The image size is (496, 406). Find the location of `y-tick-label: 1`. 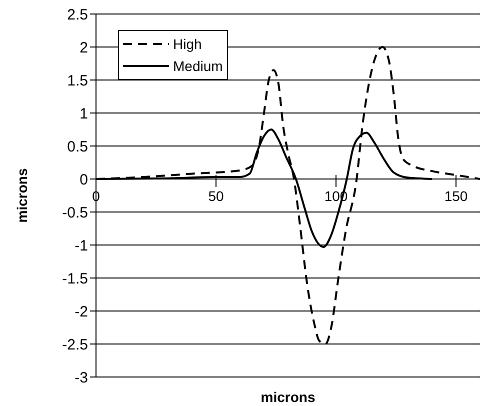

y-tick-label: 1 is located at coordinates (84, 113).